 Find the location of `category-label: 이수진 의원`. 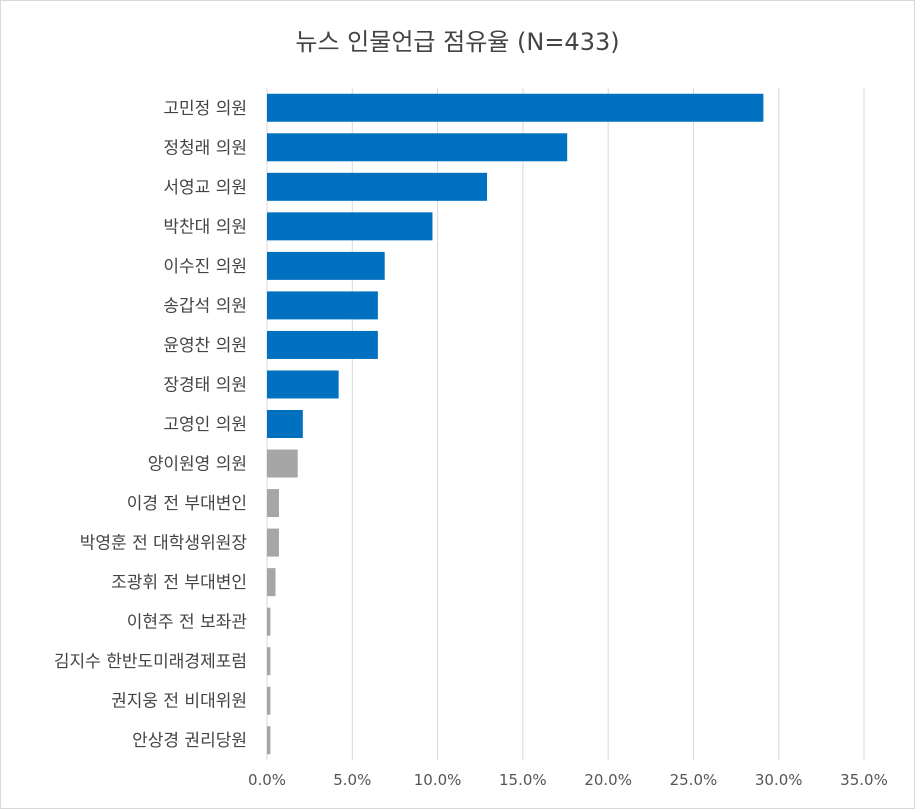

category-label: 이수진 의원 is located at coordinates (205, 267).